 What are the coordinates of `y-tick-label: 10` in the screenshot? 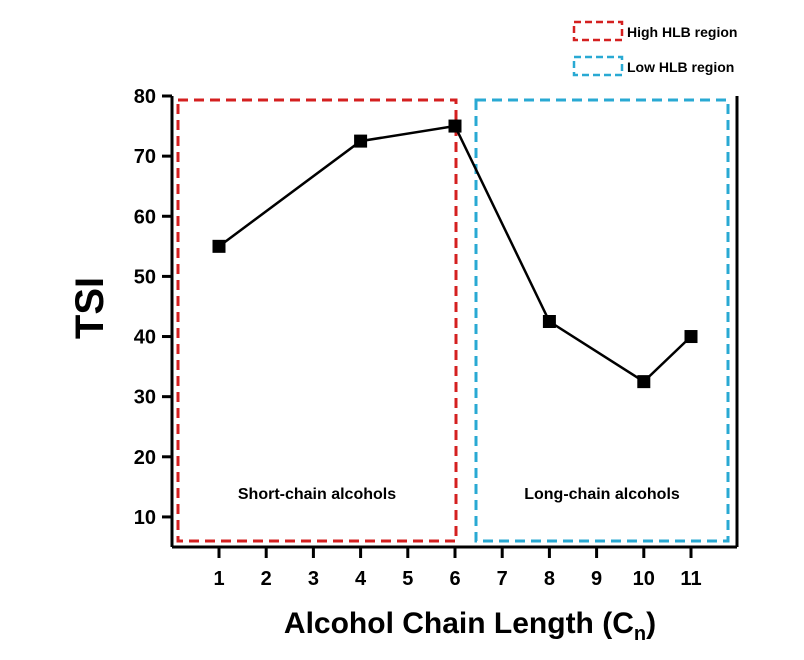 It's located at (145, 518).